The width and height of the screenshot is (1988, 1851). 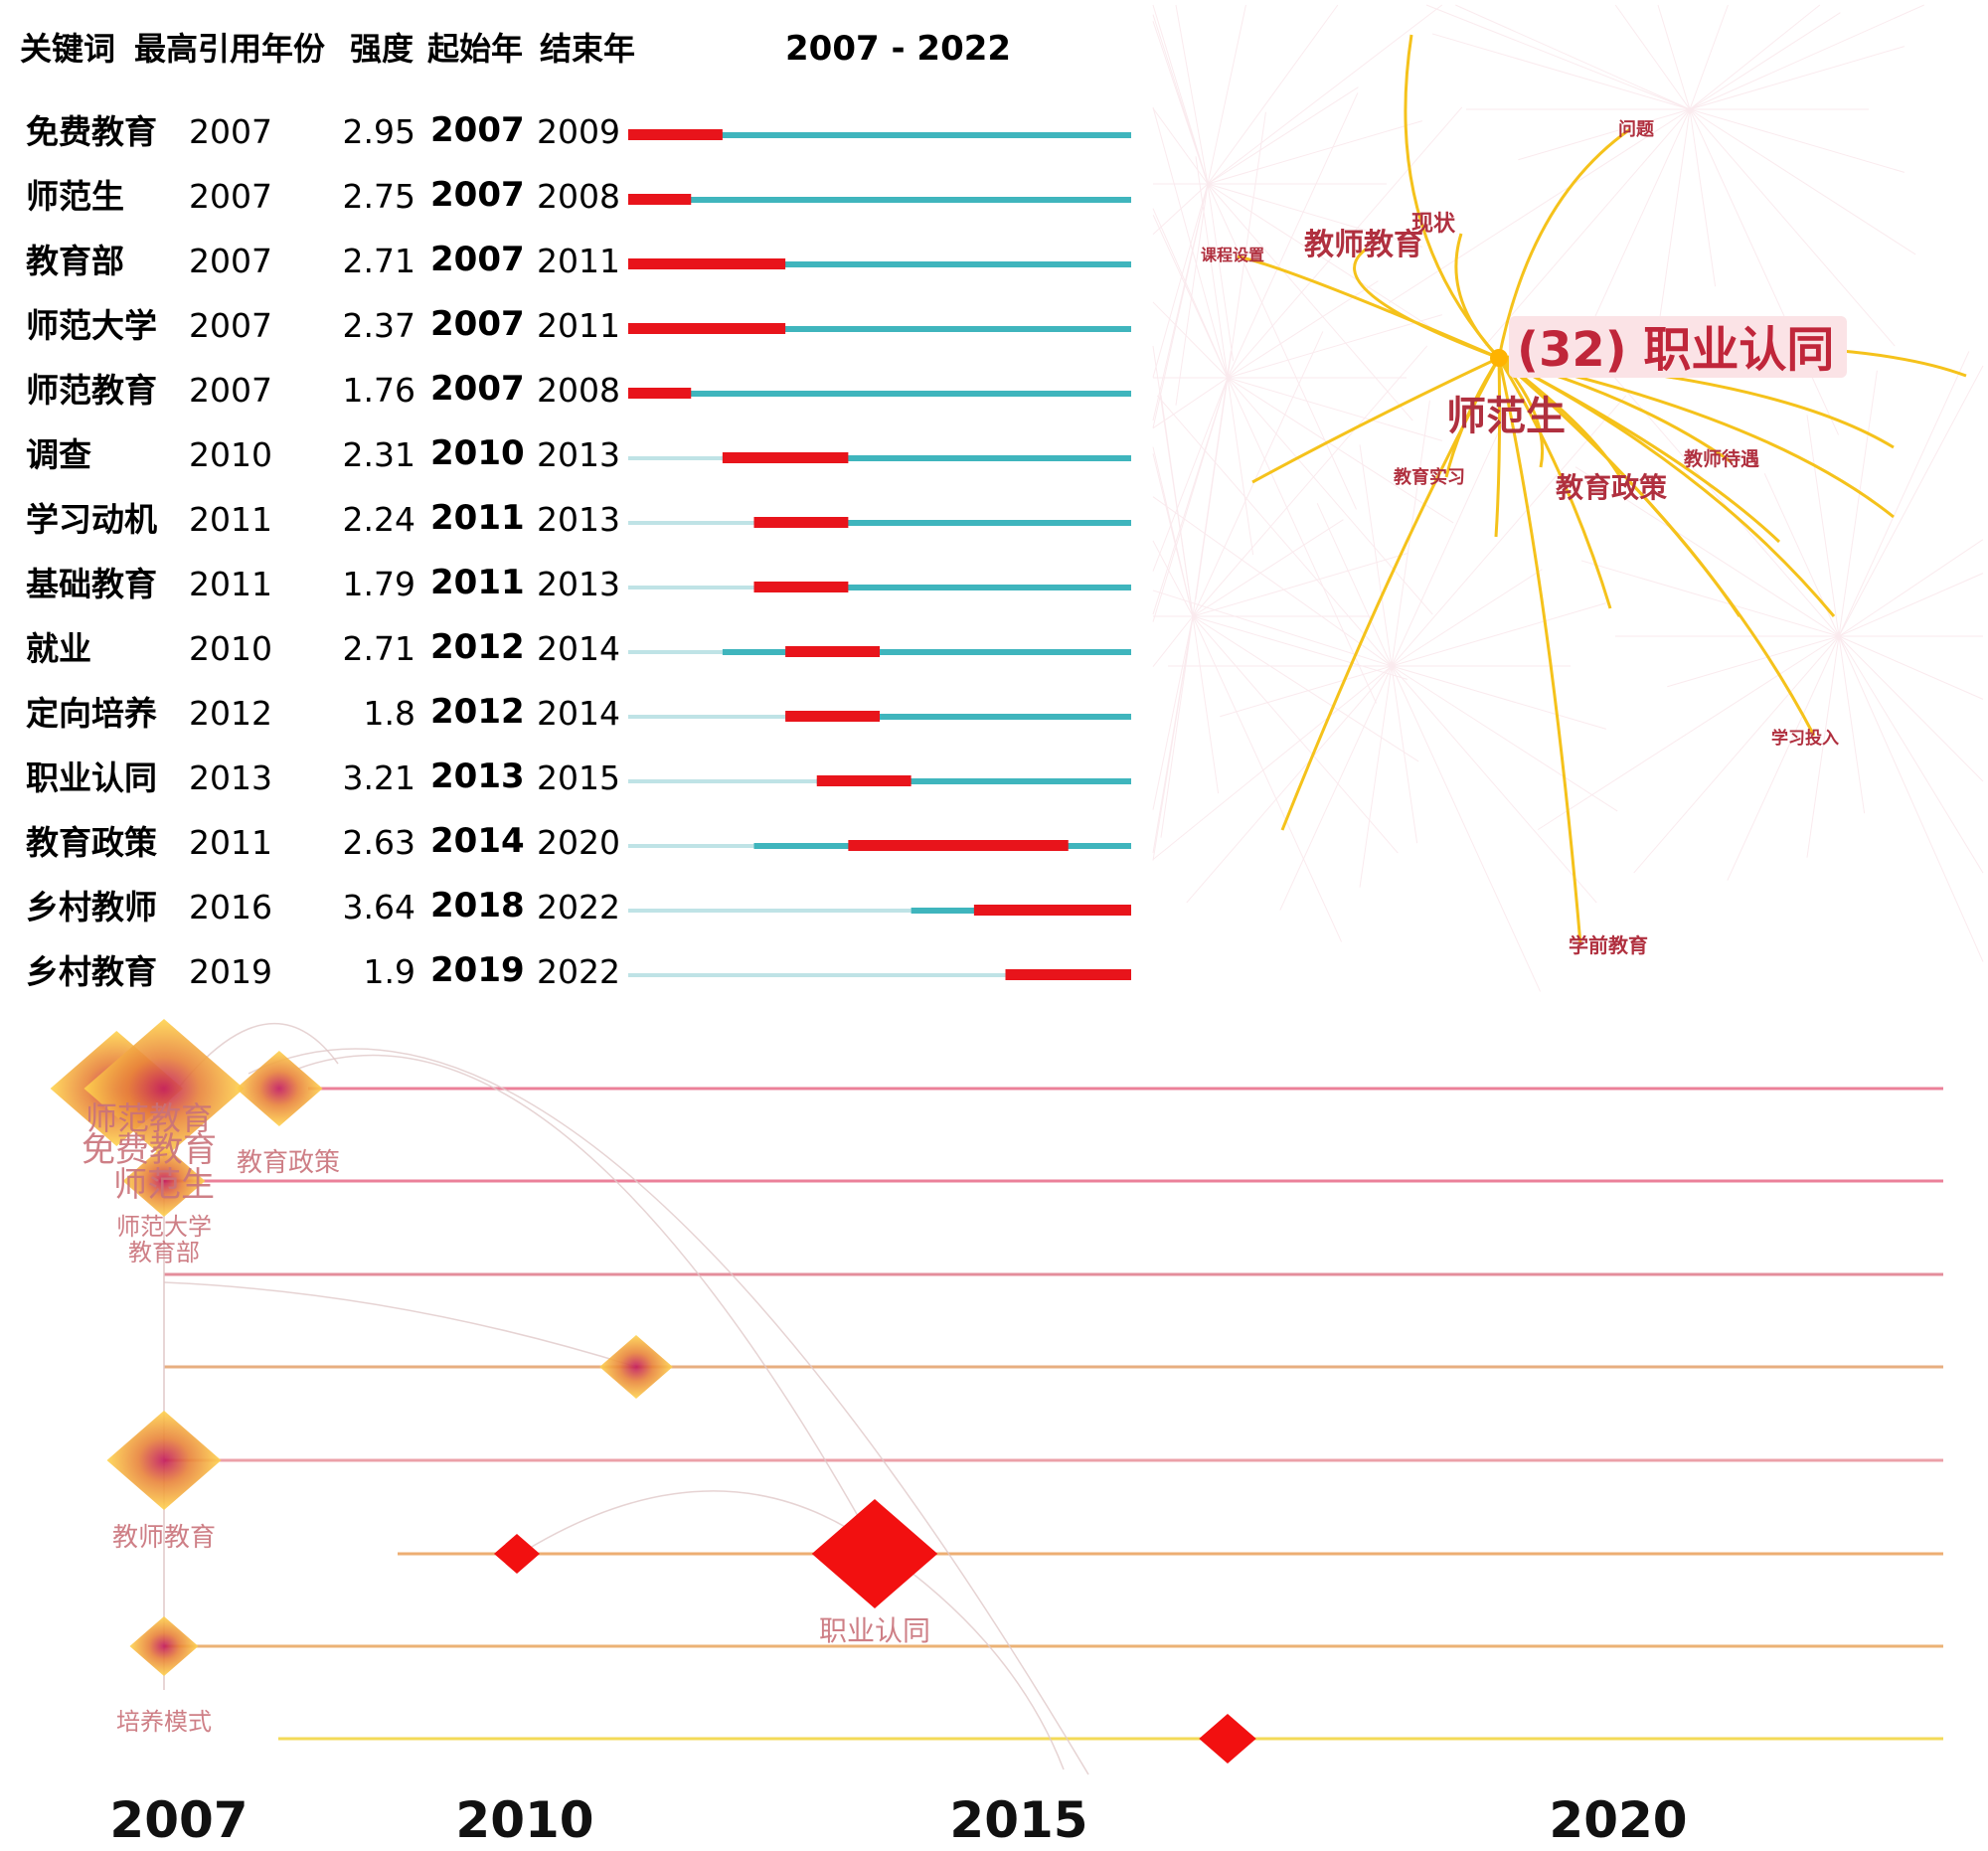 I want to click on timeline-node-label: 教育政策, so click(x=288, y=1163).